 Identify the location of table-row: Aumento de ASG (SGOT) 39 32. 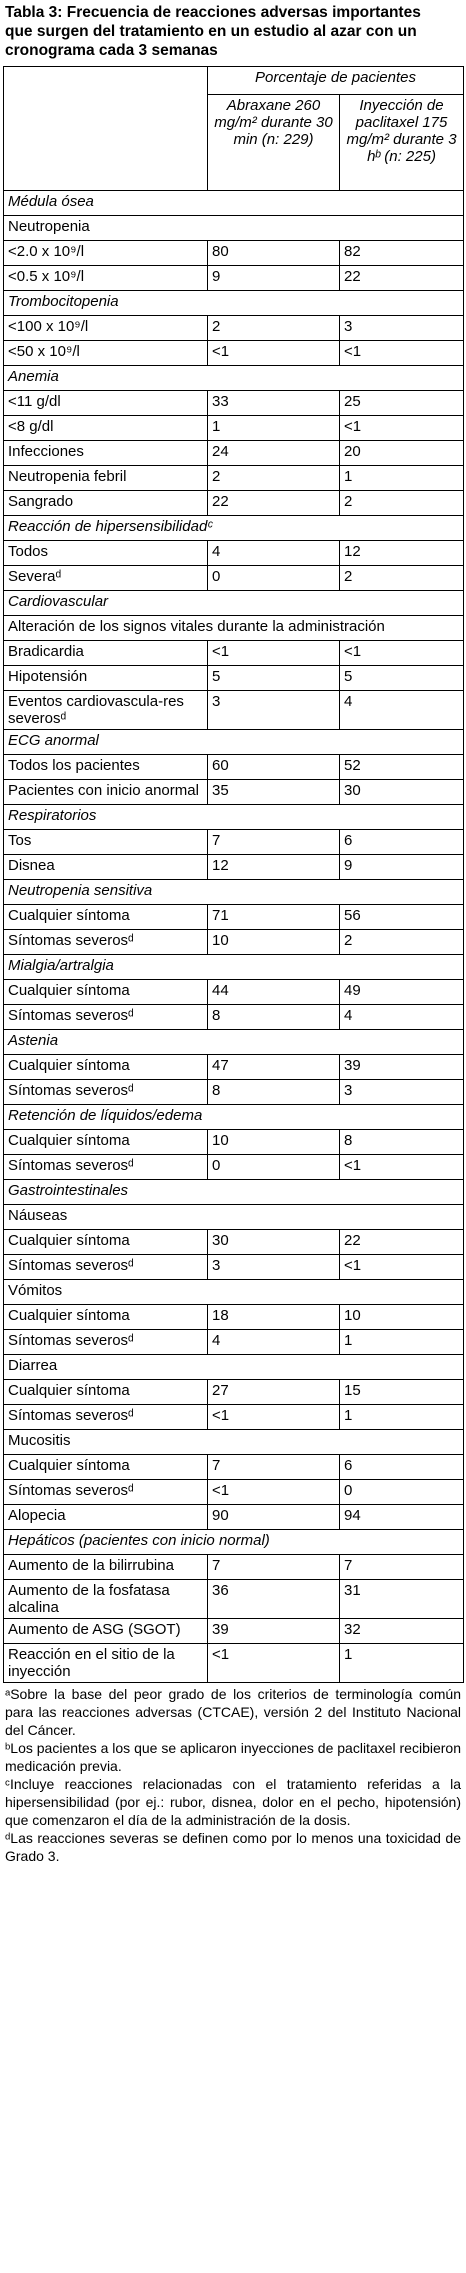
(234, 1631).